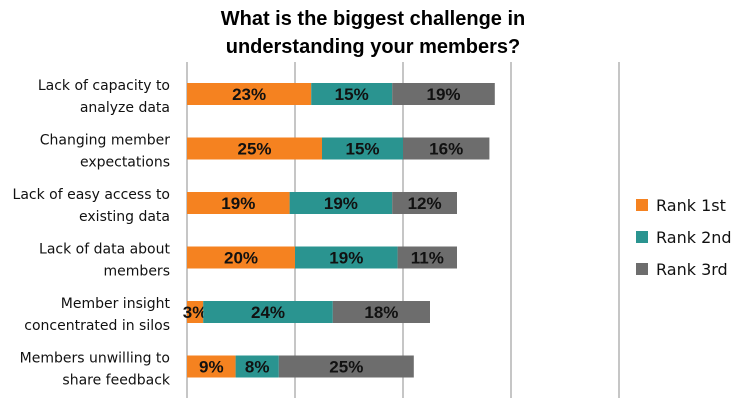 The width and height of the screenshot is (746, 403). What do you see at coordinates (124, 217) in the screenshot?
I see `category-label: existing data` at bounding box center [124, 217].